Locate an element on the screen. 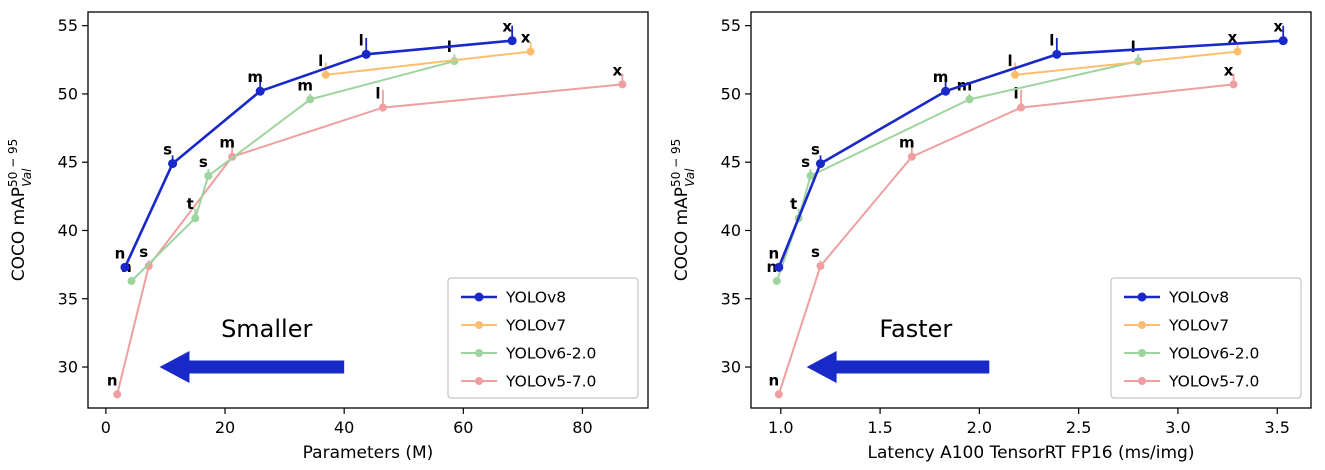 Image resolution: width=1325 pixels, height=470 pixels. y-tick-label: 30 is located at coordinates (731, 367).